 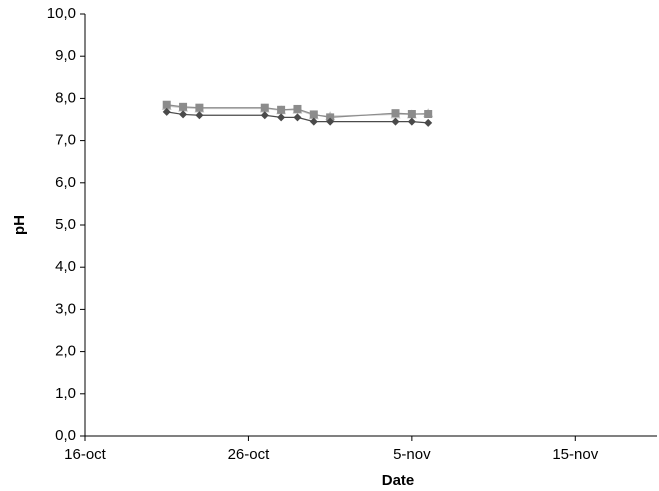 I want to click on y-axis-title: pH, so click(x=19, y=225).